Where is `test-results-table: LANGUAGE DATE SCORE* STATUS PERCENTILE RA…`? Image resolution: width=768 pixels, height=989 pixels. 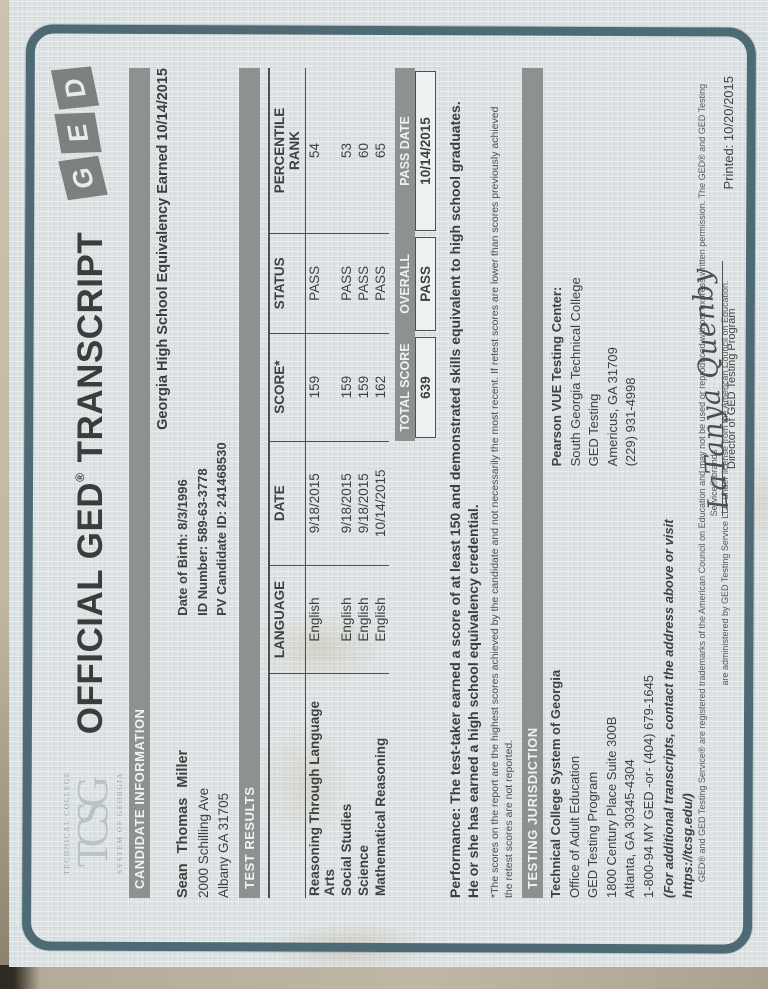 test-results-table: LANGUAGE DATE SCORE* STATUS PERCENTILE RA… is located at coordinates (328, 483).